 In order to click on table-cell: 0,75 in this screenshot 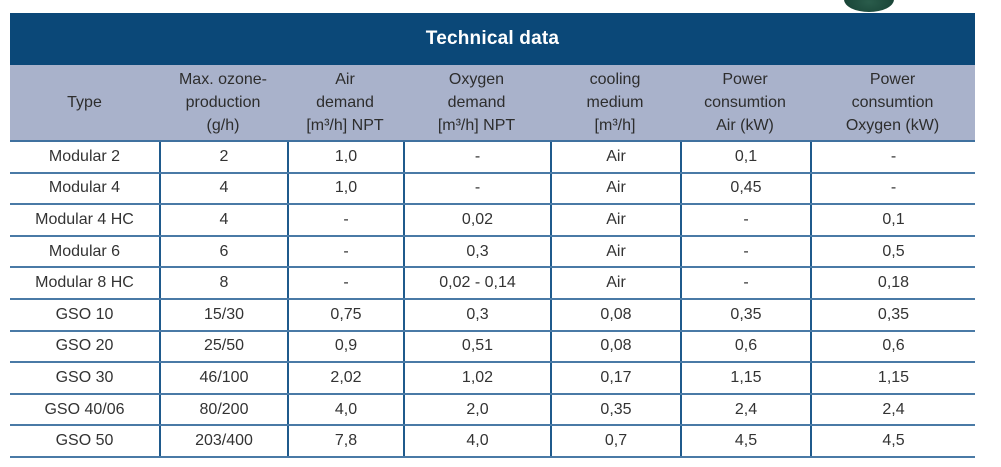, I will do `click(345, 314)`.